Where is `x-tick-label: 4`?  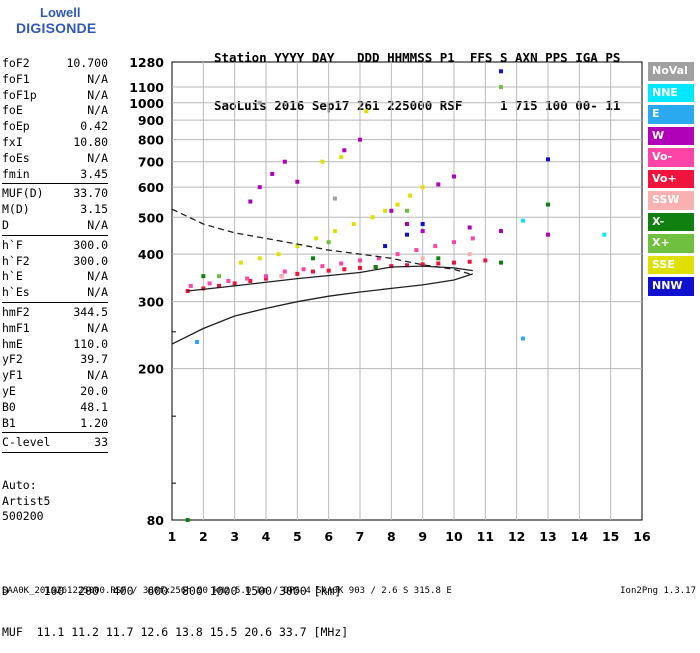
x-tick-label: 4 is located at coordinates (266, 536).